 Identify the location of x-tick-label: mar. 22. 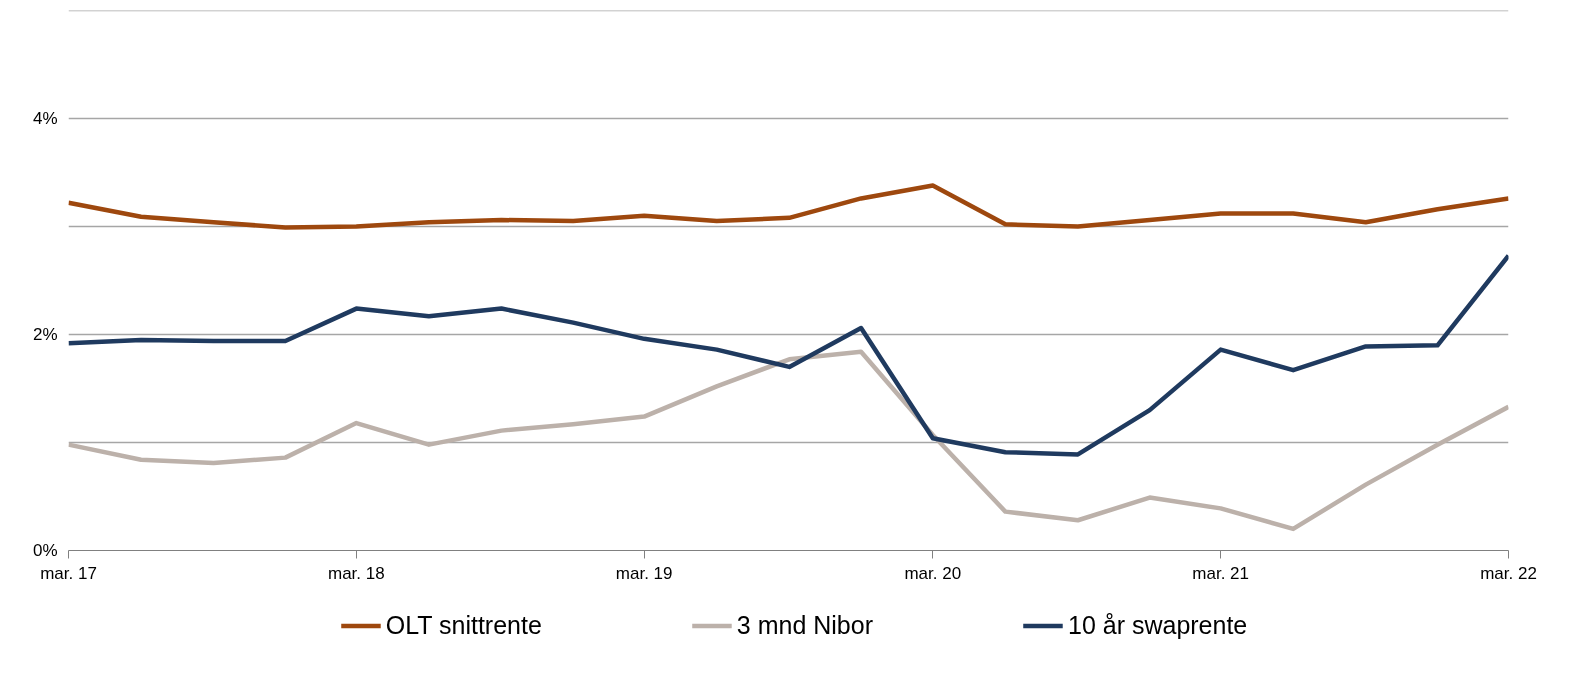
(1508, 573).